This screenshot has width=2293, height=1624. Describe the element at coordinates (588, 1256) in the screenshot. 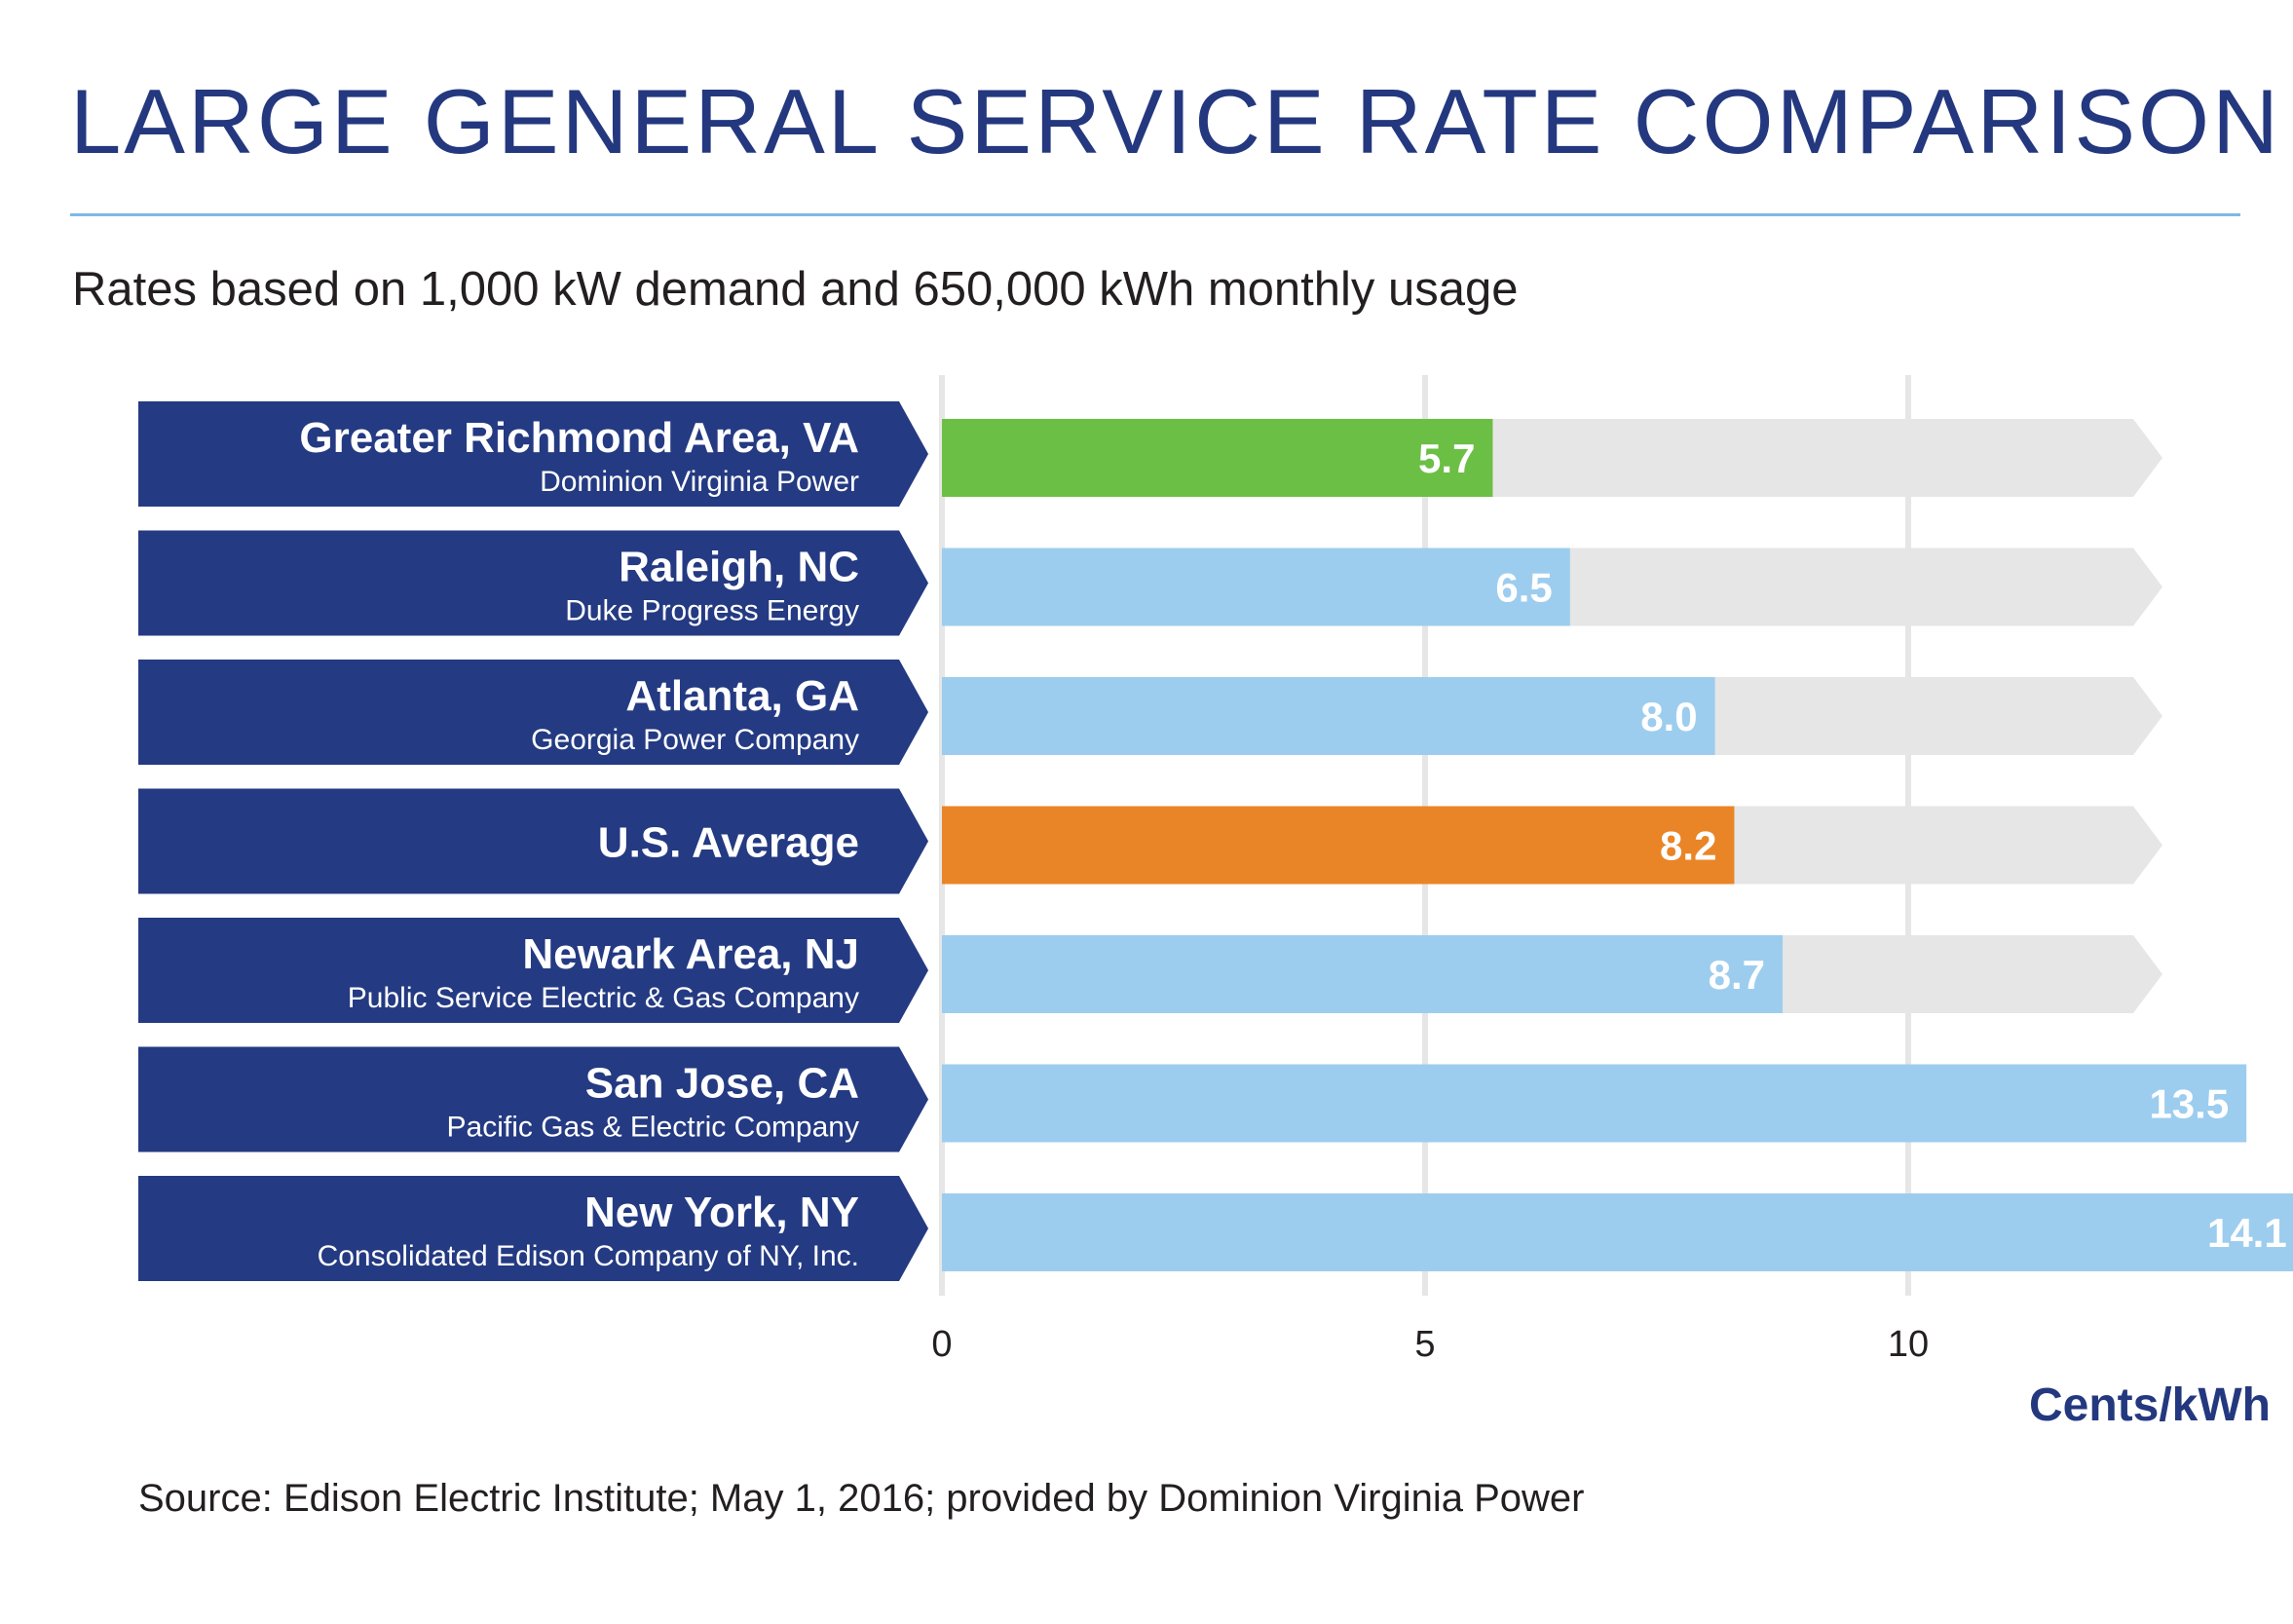

I see `utility-label: Consolidated Edison Company of NY, Inc.` at that location.